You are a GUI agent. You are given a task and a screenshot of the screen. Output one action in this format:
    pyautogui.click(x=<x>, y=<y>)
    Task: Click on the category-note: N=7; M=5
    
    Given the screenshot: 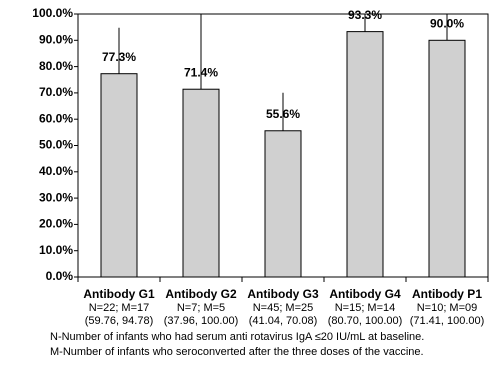 What is the action you would take?
    pyautogui.click(x=201, y=308)
    